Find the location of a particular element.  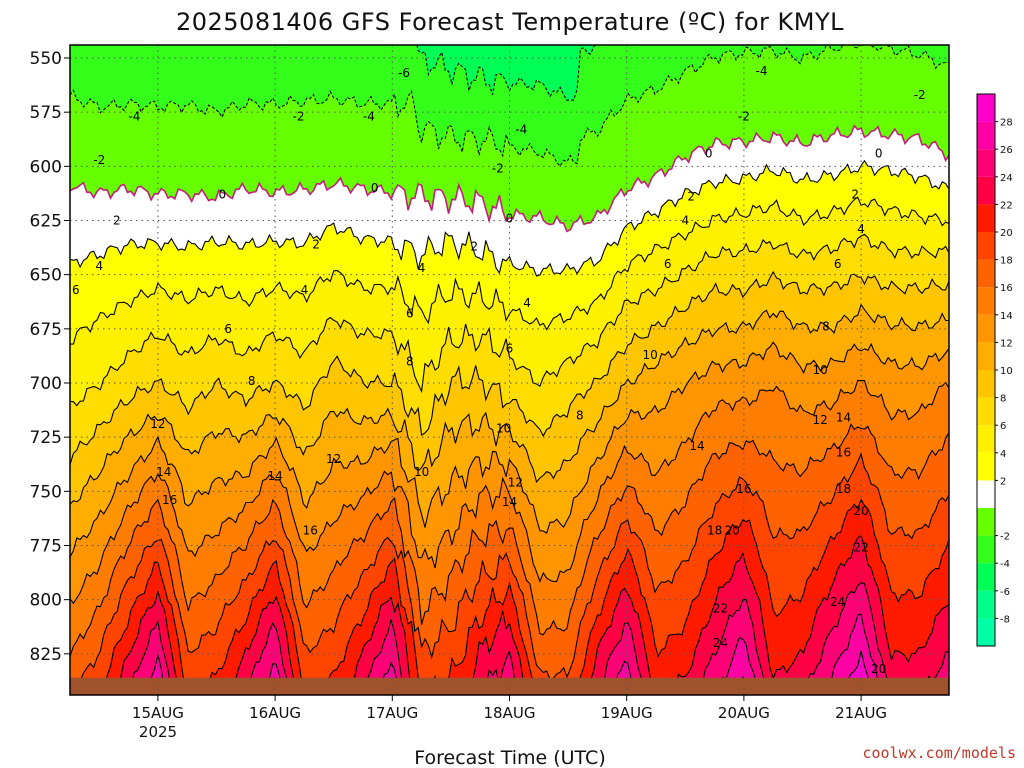

y-tick-label: 800 is located at coordinates (46, 601).